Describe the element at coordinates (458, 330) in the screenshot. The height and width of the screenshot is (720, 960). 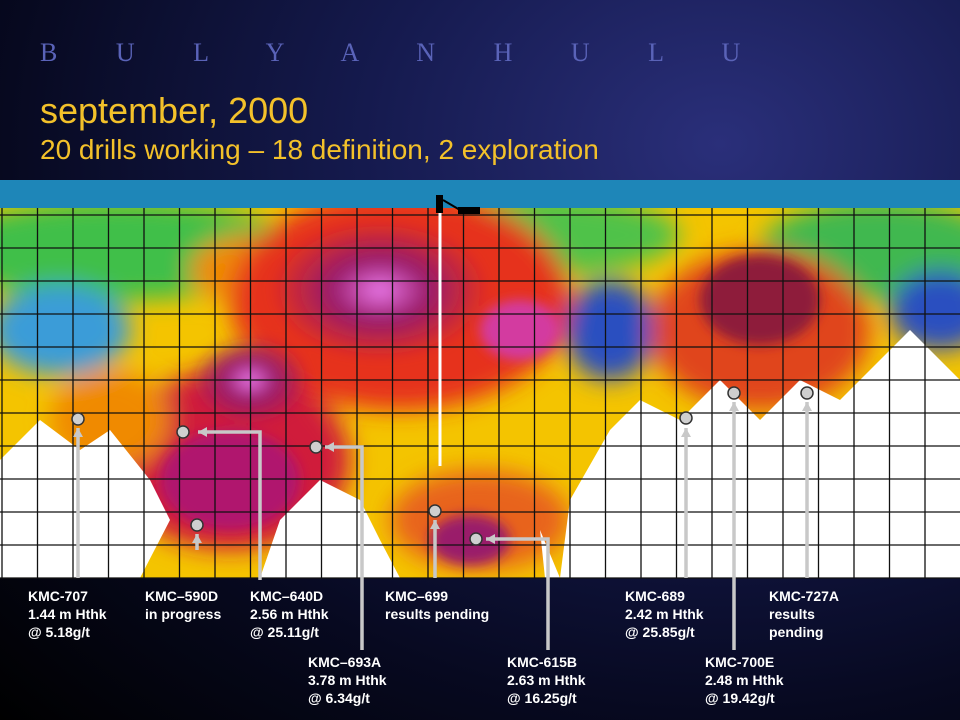
I see `shaft-marker` at that location.